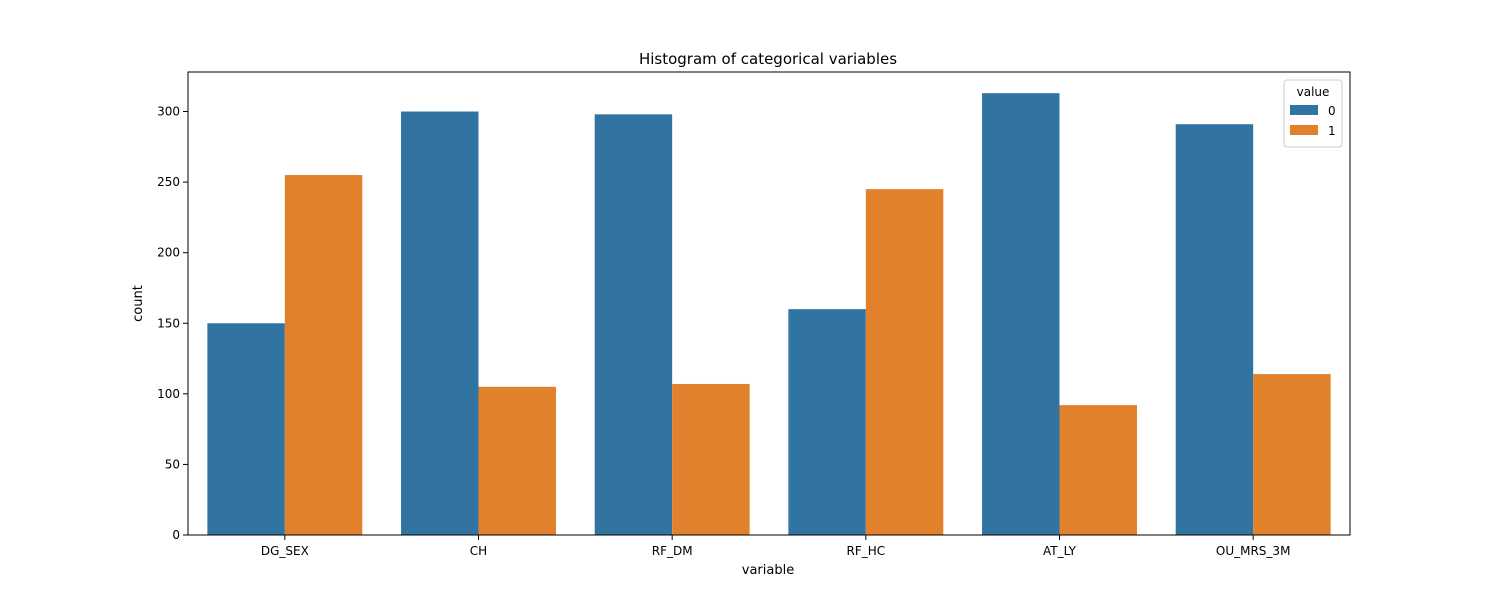 This screenshot has width=1500, height=600. I want to click on legend: value 01, so click(1313, 113).